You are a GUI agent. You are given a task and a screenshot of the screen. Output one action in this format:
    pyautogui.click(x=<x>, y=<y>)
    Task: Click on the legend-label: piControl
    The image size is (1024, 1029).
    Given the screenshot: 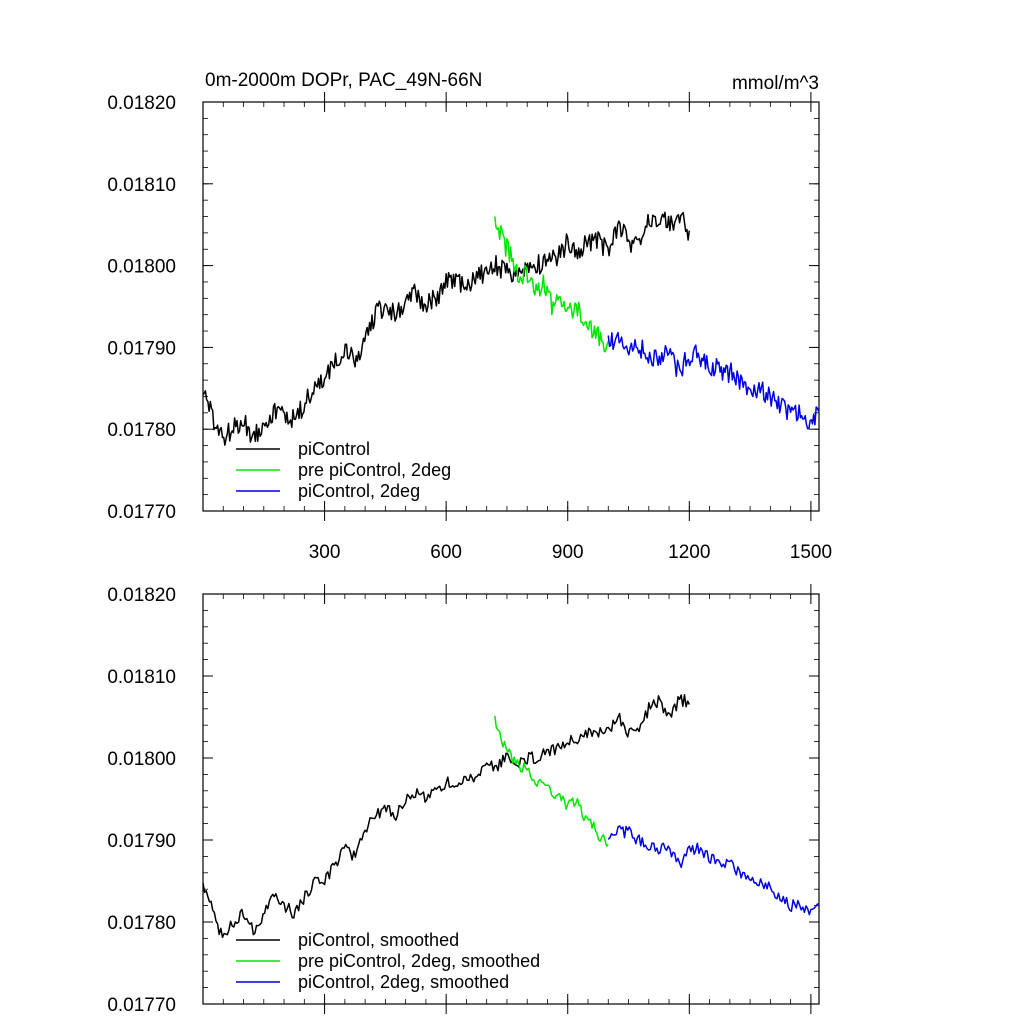 What is the action you would take?
    pyautogui.click(x=334, y=449)
    